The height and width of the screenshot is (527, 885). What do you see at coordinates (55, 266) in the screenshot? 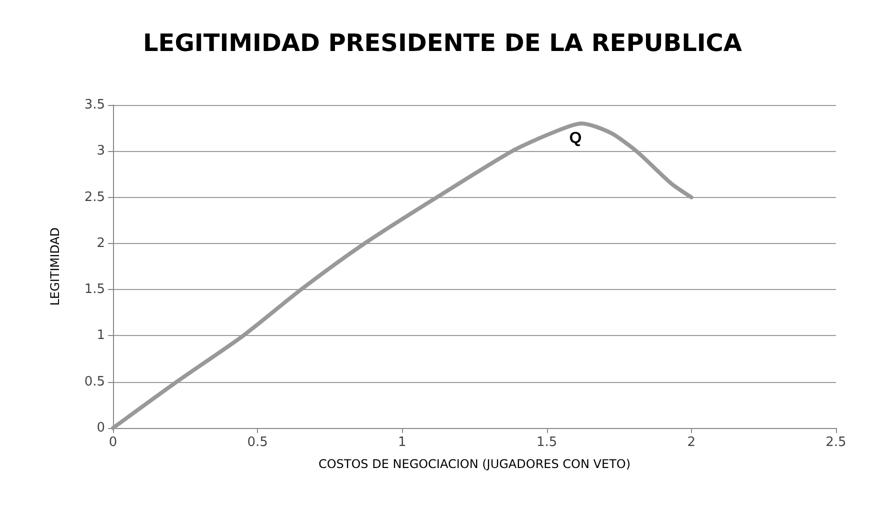
I see `y-axis-title: LEGITIMIDAD` at bounding box center [55, 266].